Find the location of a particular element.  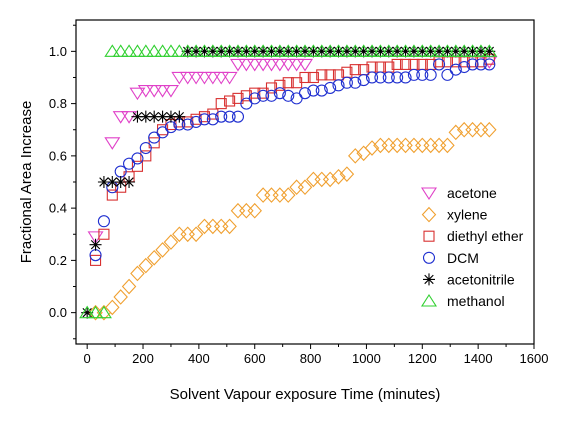

legend-item: methanol is located at coordinates (462, 301).